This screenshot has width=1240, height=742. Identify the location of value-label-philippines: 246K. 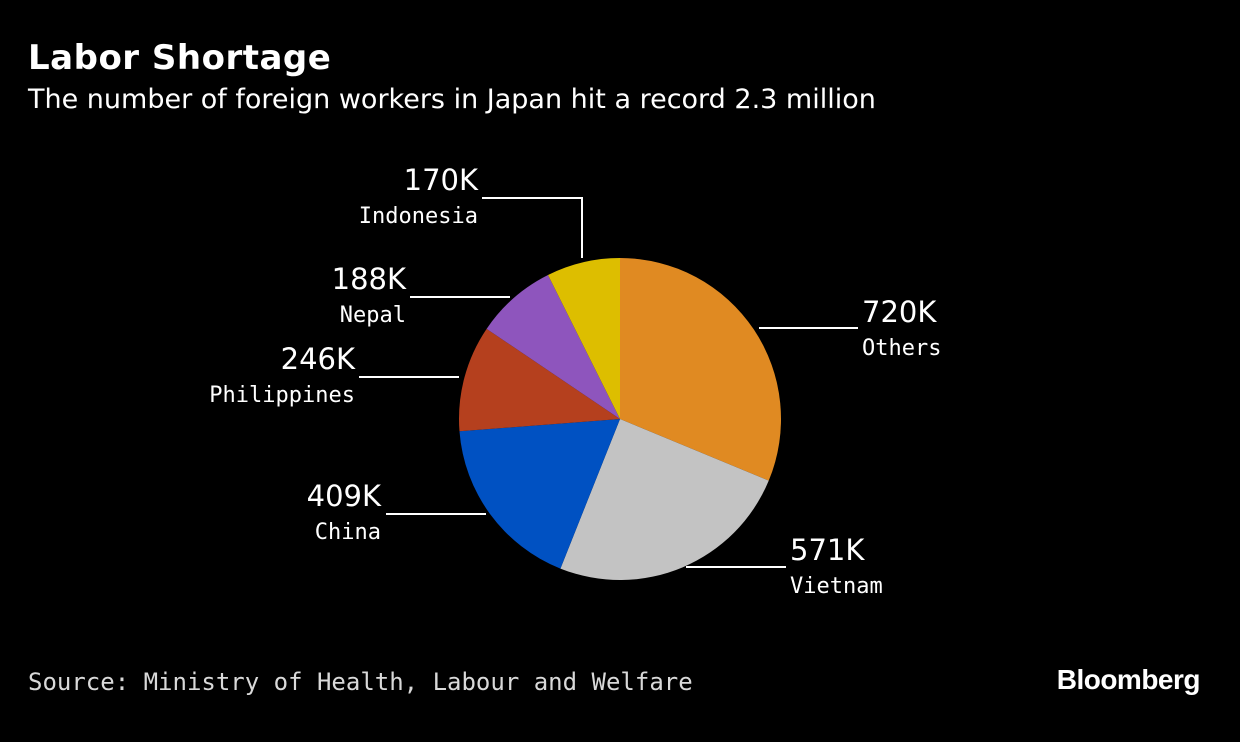
(318, 359).